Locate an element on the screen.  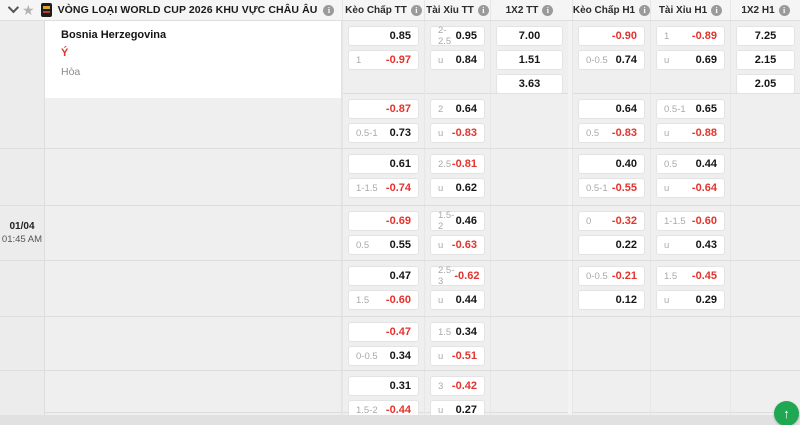
league-info-icon: i is located at coordinates (329, 10).